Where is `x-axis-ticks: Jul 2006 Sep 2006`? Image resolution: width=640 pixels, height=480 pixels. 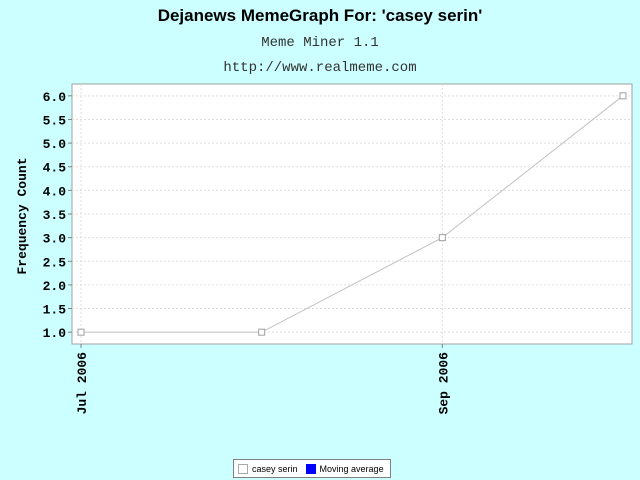
x-axis-ticks: Jul 2006 Sep 2006 is located at coordinates (263, 379).